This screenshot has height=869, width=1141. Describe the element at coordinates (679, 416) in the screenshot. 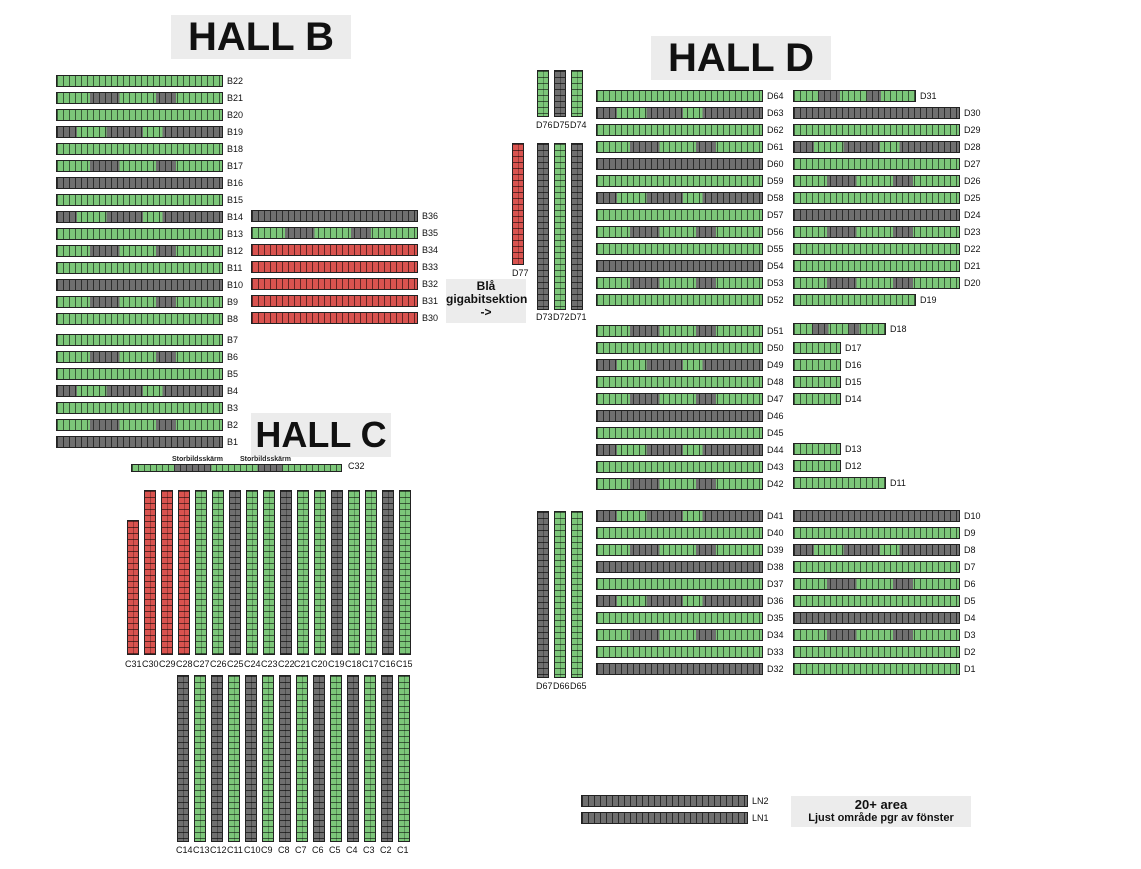

I see `seat-row-d46` at that location.